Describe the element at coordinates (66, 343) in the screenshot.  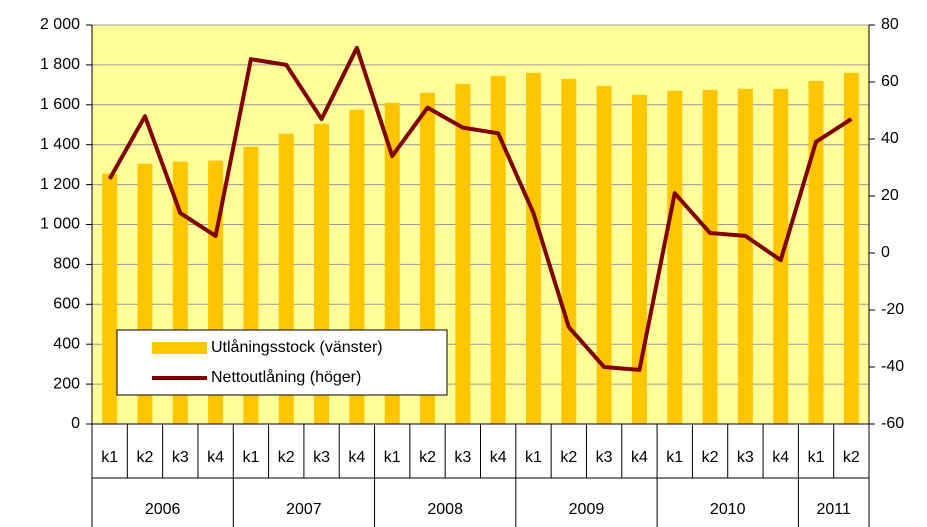
I see `y-tick-label: 400` at that location.